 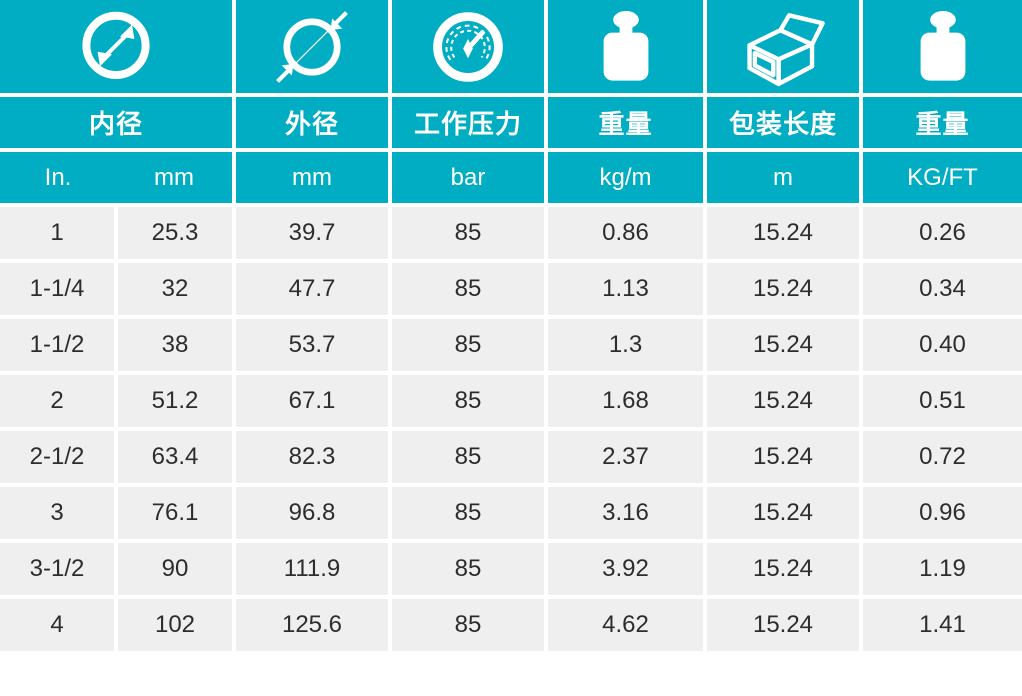 I want to click on inner-diameter-icon, so click(x=116, y=45).